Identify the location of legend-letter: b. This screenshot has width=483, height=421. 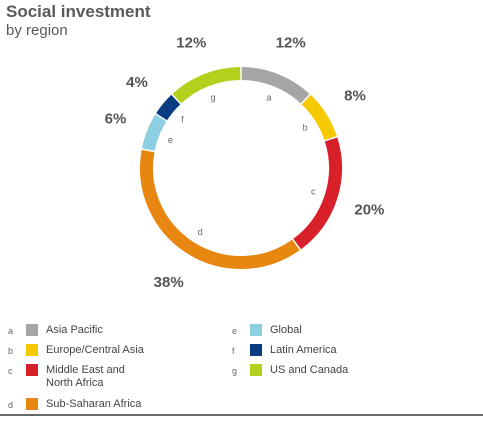
(11, 351).